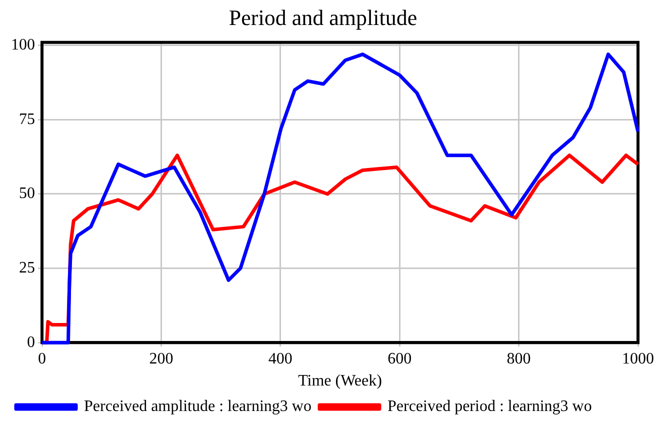 The height and width of the screenshot is (429, 660). I want to click on legend-label: Perceived amplitude : learning3 wo, so click(198, 407).